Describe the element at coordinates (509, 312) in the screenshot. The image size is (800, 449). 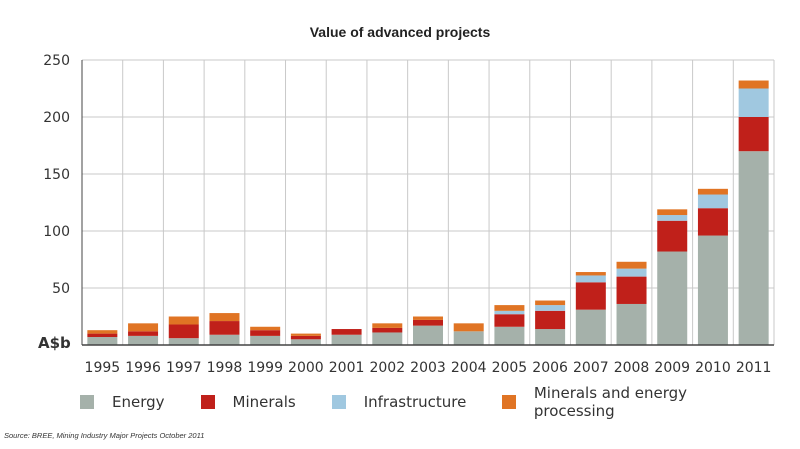
I see `bar-infrastructure-2005` at that location.